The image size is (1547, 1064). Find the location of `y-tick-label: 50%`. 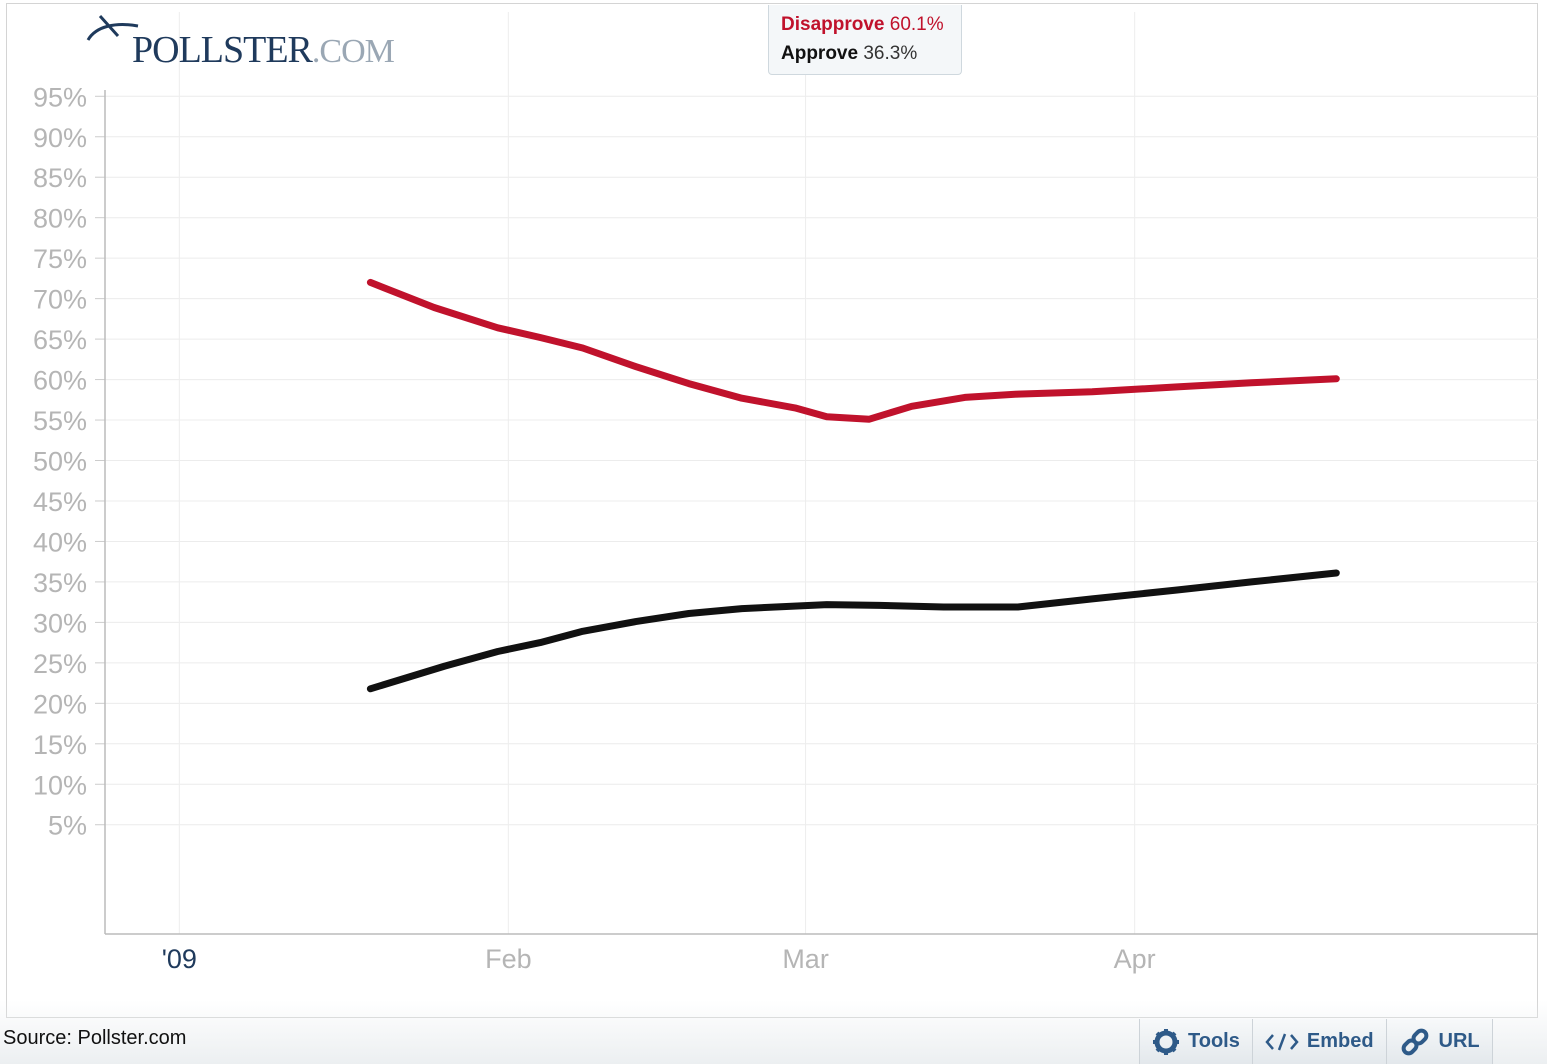

y-tick-label: 50% is located at coordinates (60, 462).